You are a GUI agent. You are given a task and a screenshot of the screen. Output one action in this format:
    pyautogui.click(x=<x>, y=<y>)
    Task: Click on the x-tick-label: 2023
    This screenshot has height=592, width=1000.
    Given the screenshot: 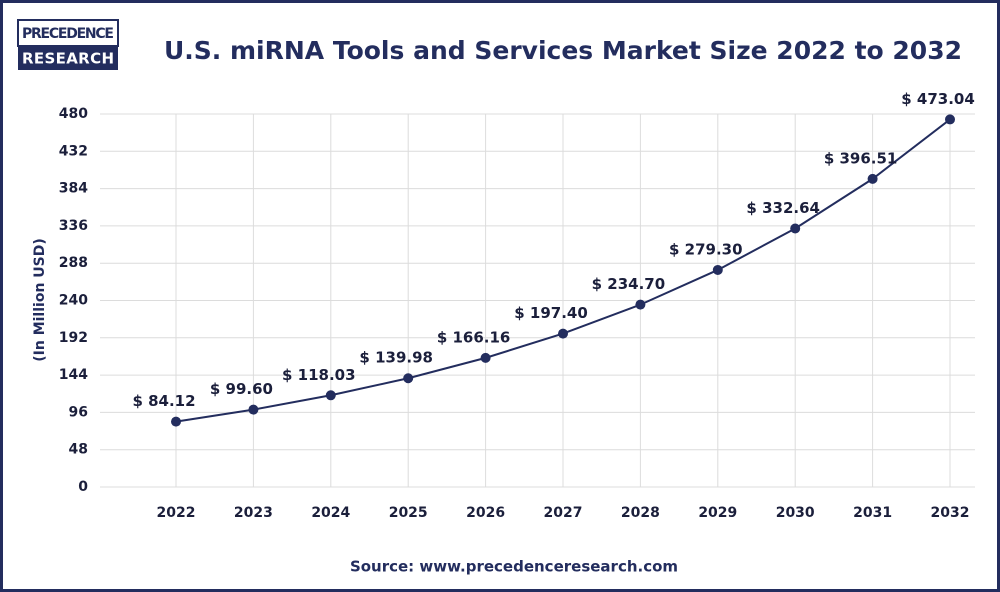 What is the action you would take?
    pyautogui.click(x=253, y=513)
    